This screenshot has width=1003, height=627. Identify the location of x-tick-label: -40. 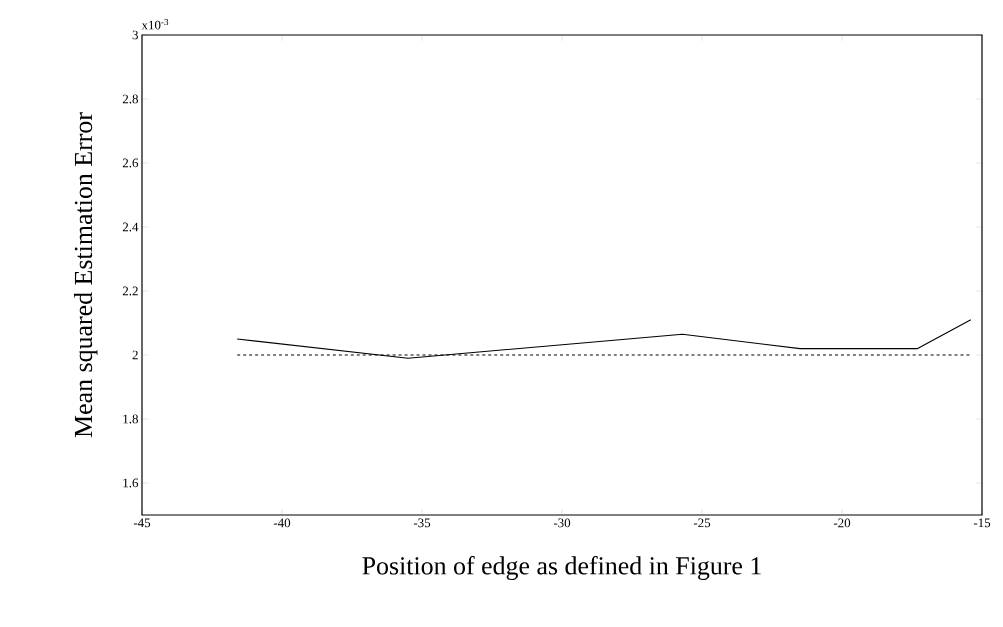
(282, 523).